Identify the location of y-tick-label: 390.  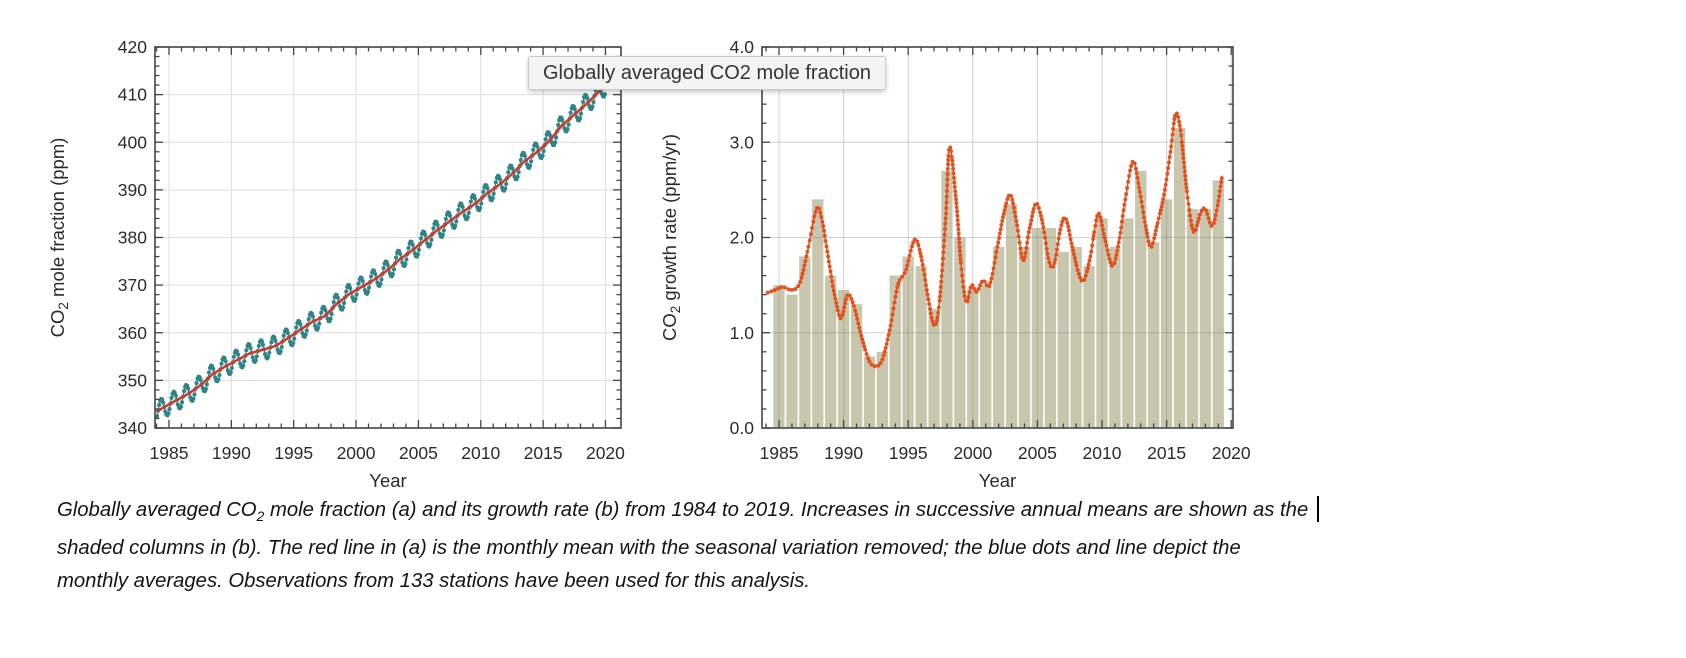
(132, 190).